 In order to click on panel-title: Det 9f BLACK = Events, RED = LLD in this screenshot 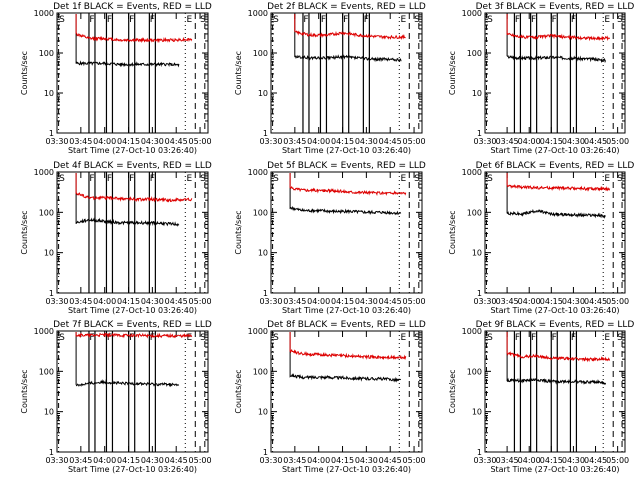, I will do `click(555, 325)`.